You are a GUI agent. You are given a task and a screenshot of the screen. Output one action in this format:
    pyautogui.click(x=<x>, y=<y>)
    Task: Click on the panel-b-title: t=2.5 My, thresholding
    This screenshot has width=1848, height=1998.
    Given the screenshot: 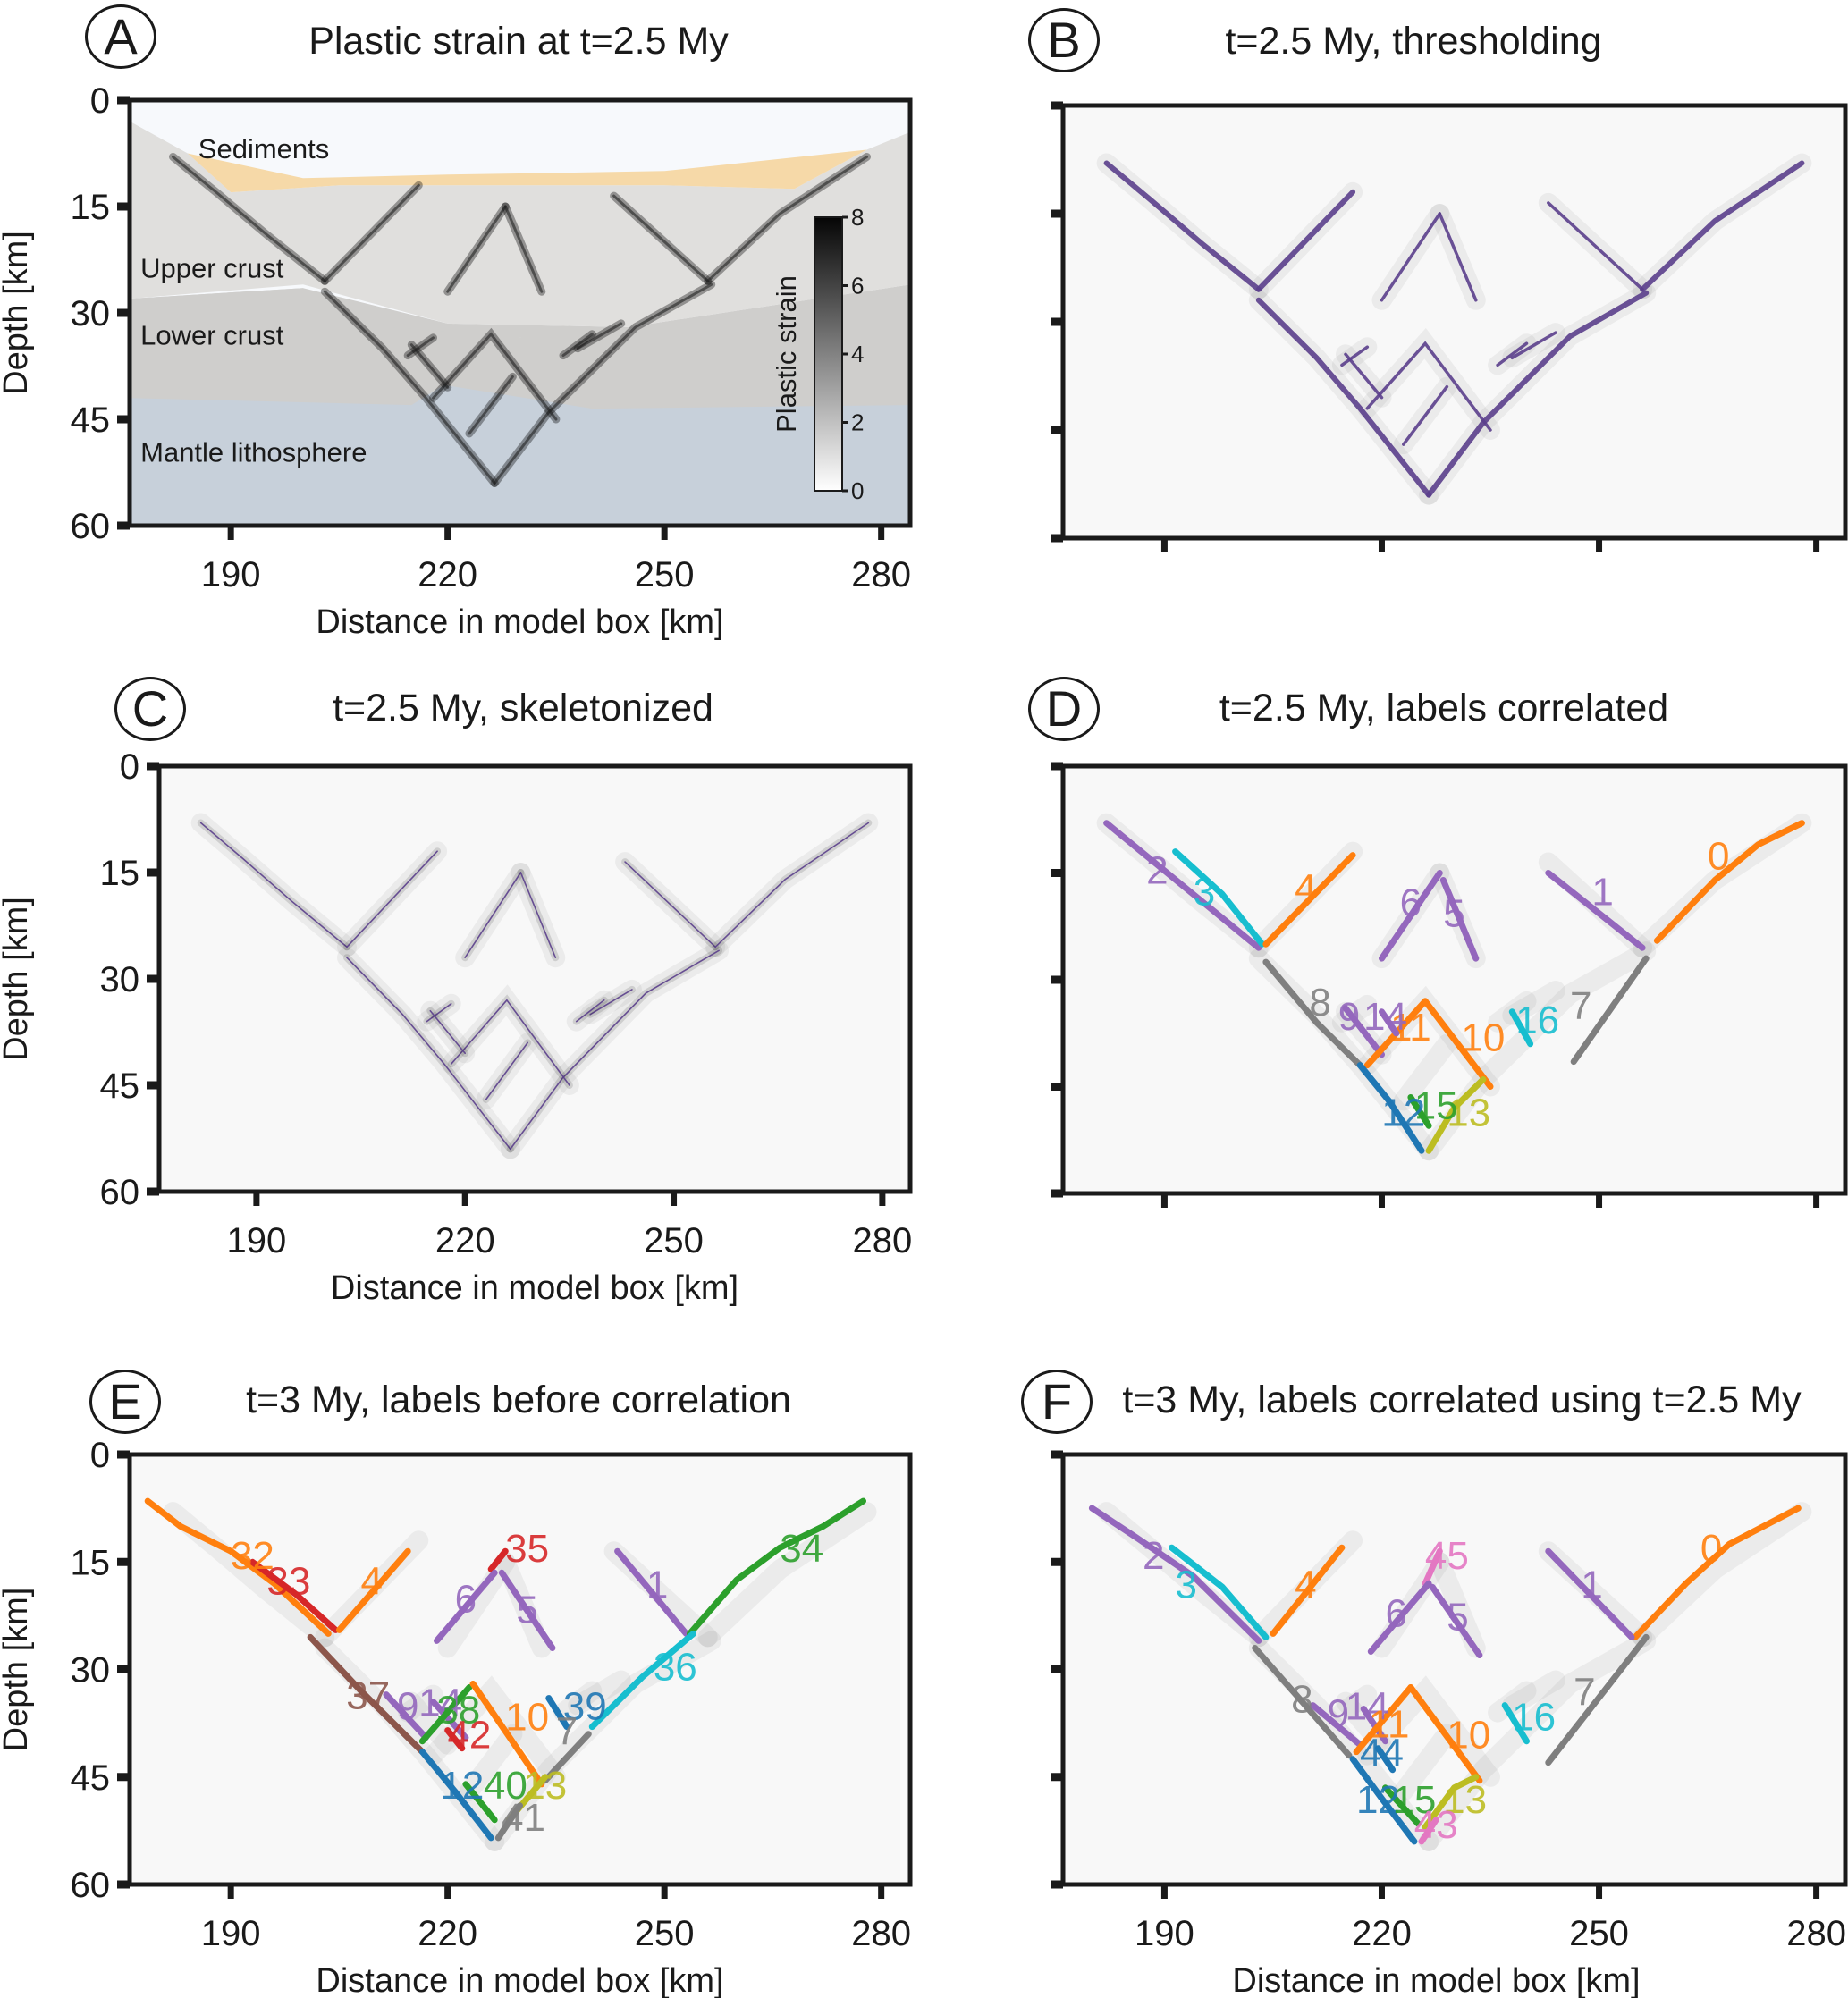 What is the action you would take?
    pyautogui.click(x=1413, y=41)
    